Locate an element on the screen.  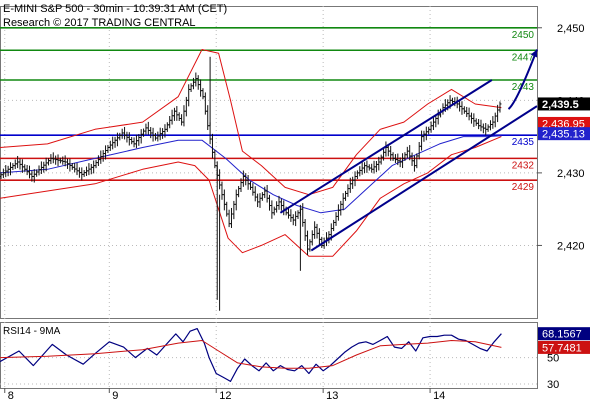
channel-lower-line is located at coordinates (424, 178).